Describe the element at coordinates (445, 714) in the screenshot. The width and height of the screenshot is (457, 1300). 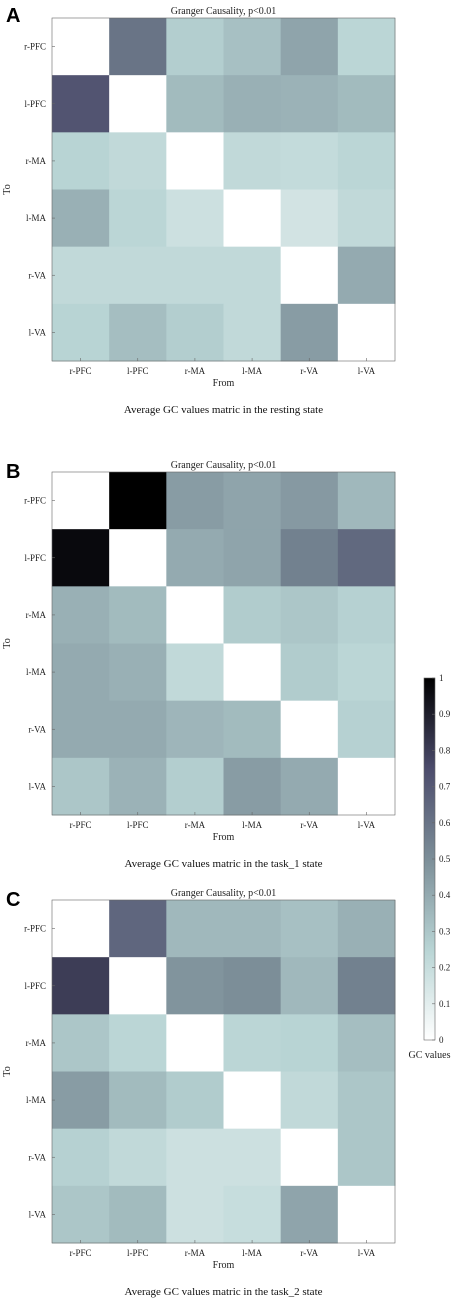
I see `colorbar-tick-label: 0.9` at that location.